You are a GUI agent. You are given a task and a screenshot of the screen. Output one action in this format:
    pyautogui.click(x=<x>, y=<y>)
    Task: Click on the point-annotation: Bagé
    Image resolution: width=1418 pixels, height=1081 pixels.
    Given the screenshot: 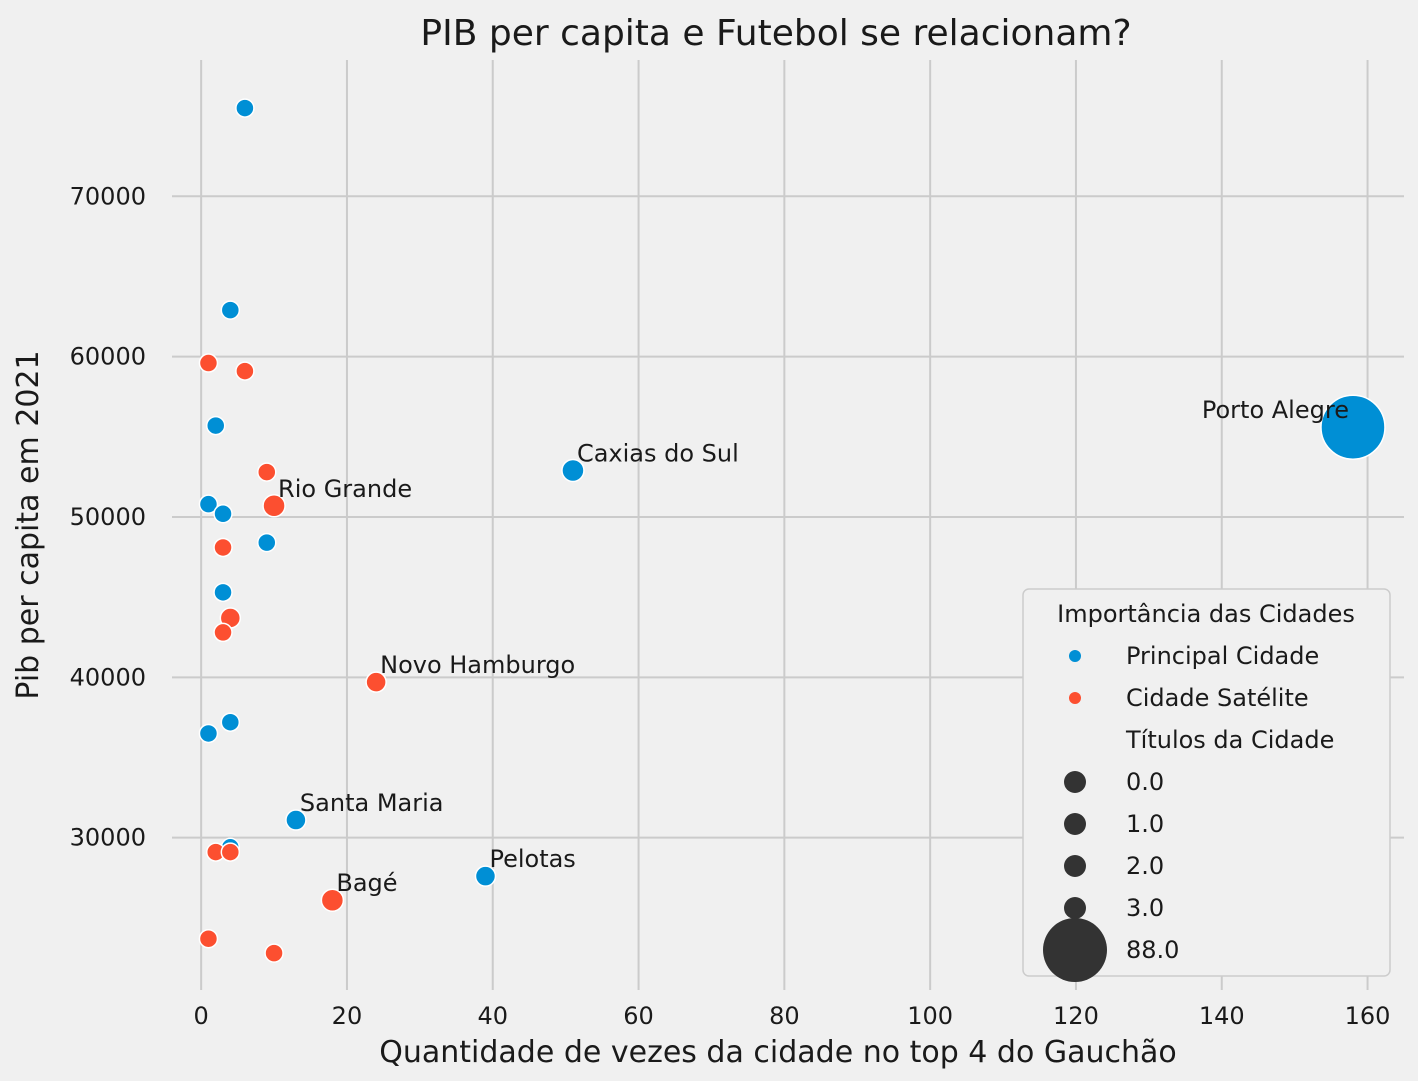 What is the action you would take?
    pyautogui.click(x=366, y=883)
    